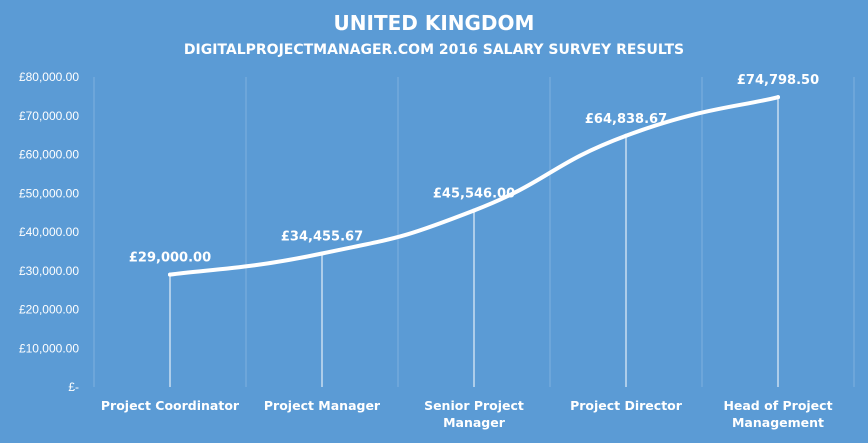 This screenshot has width=868, height=443. What do you see at coordinates (49, 348) in the screenshot?
I see `y-tick-label: £10,000.00` at bounding box center [49, 348].